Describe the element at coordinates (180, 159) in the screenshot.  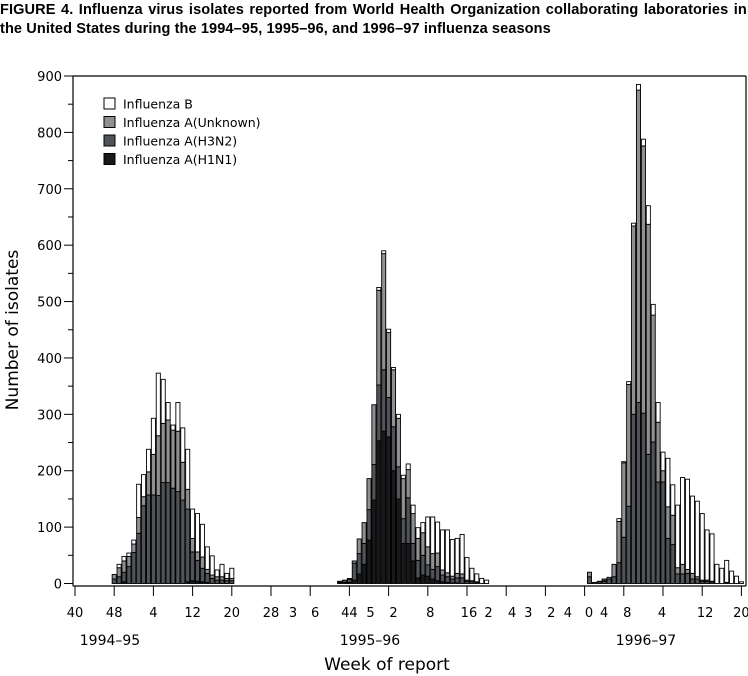
I see `legend-label-influenza-a-h1n1: Influenza A(H1N1)` at that location.